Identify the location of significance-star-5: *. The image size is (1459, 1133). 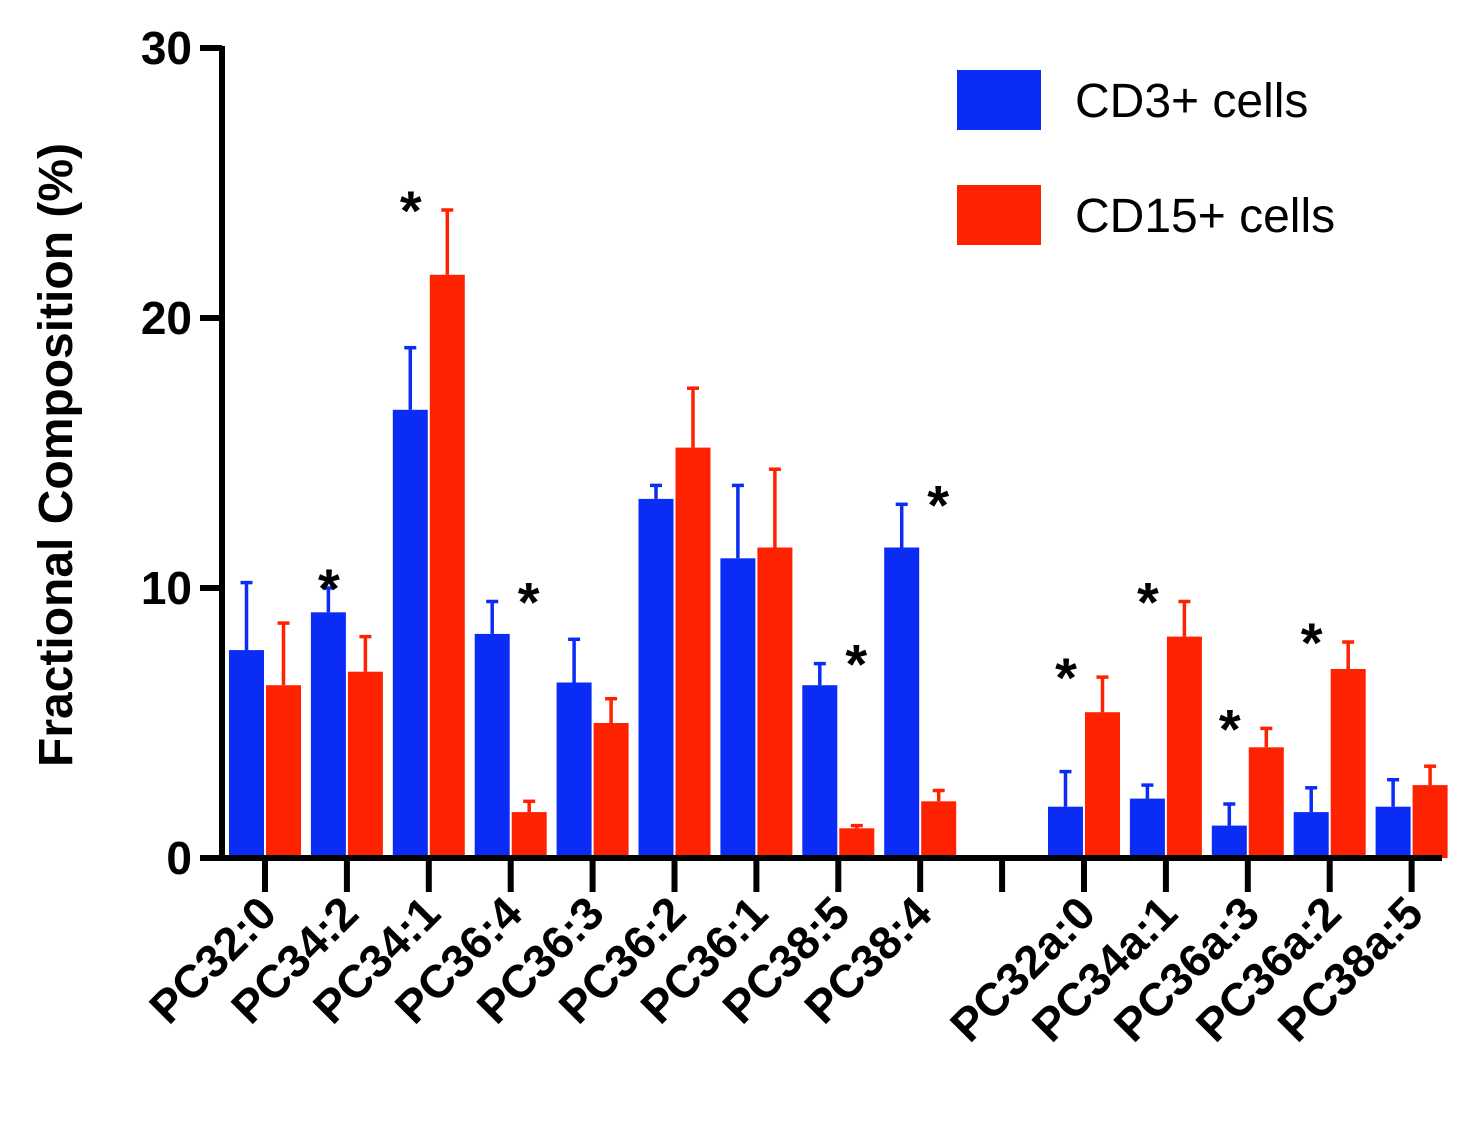
(1066, 677).